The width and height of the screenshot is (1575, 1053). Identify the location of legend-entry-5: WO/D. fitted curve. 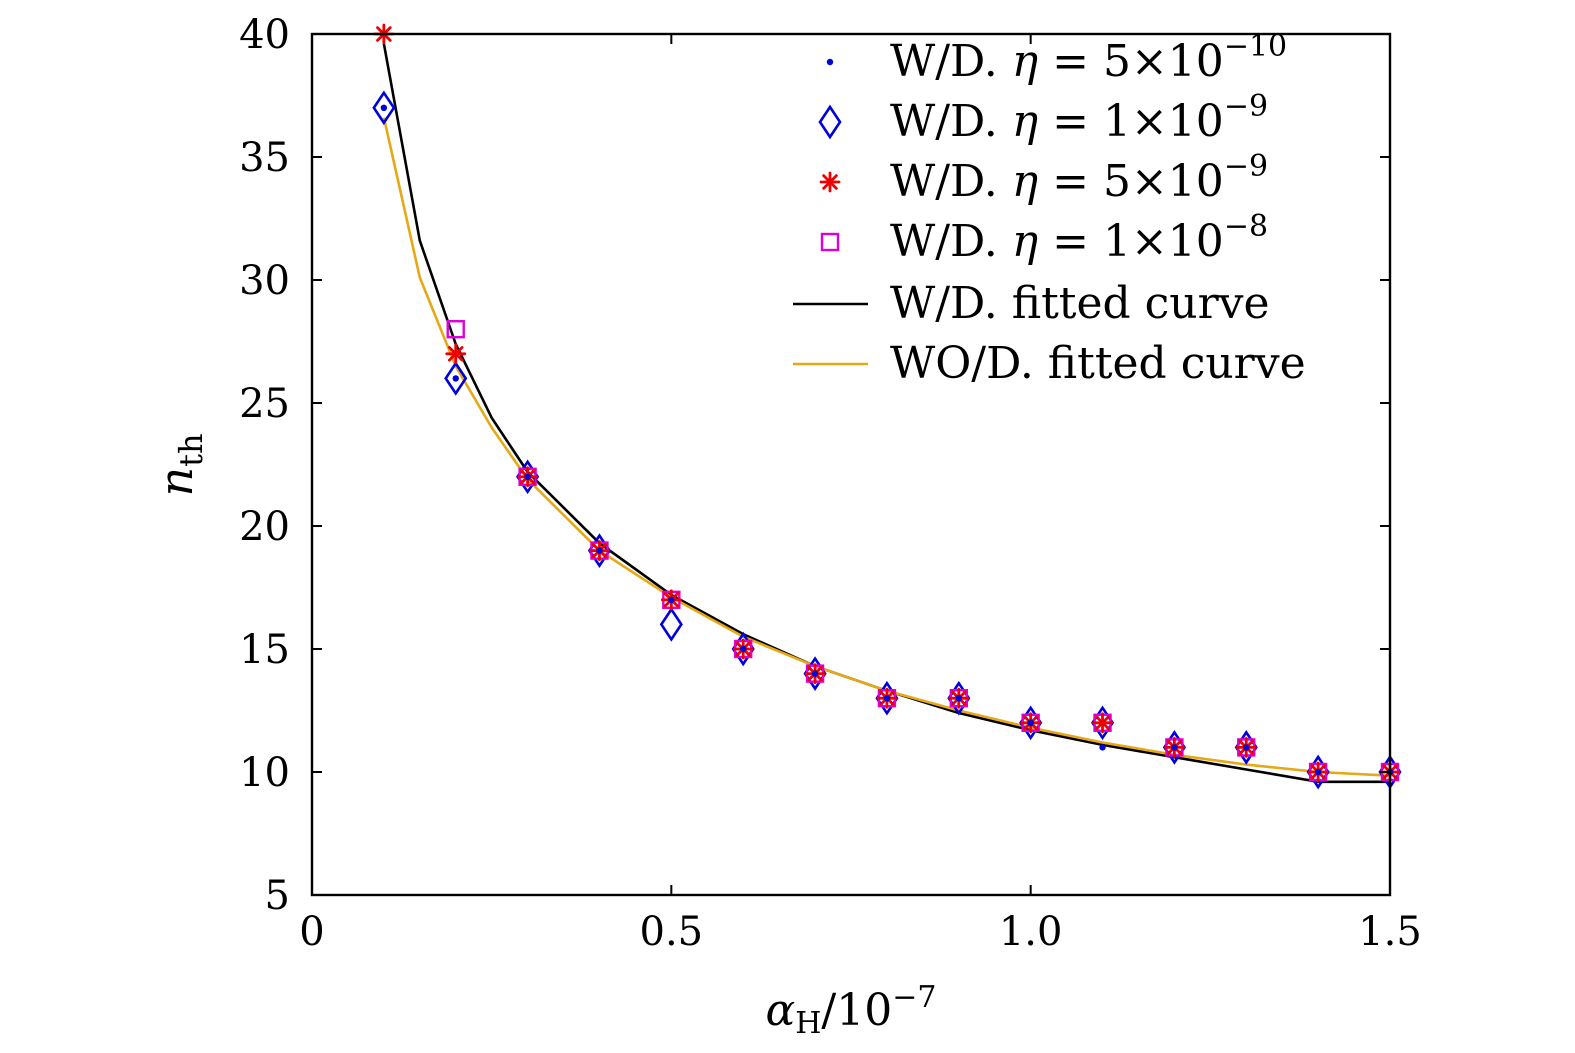
(1049, 363).